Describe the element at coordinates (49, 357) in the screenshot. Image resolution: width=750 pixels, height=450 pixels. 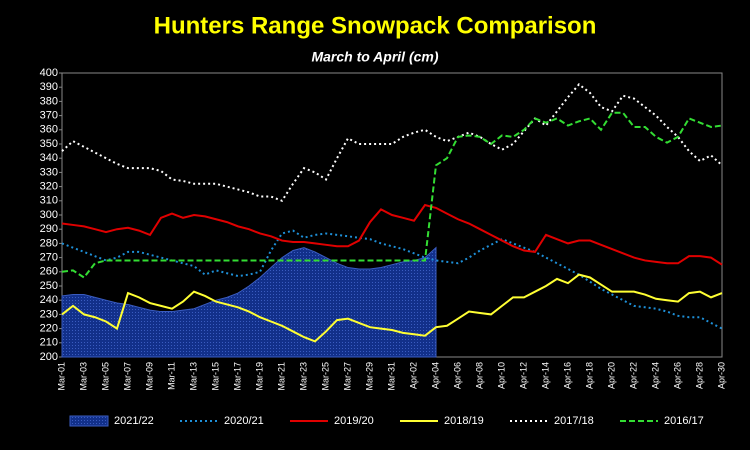
I see `y-tick-label: 200` at that location.